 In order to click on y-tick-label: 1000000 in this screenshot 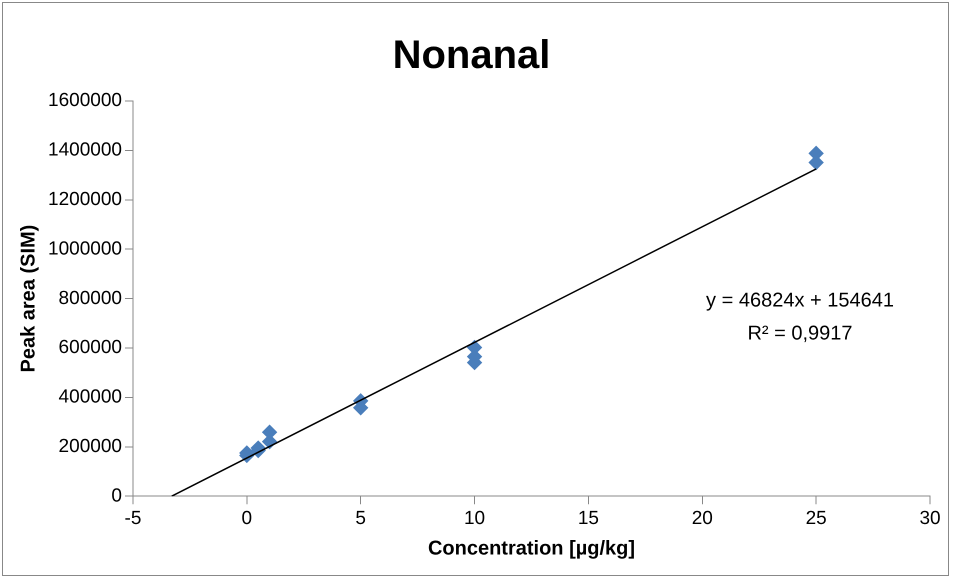, I will do `click(85, 249)`.